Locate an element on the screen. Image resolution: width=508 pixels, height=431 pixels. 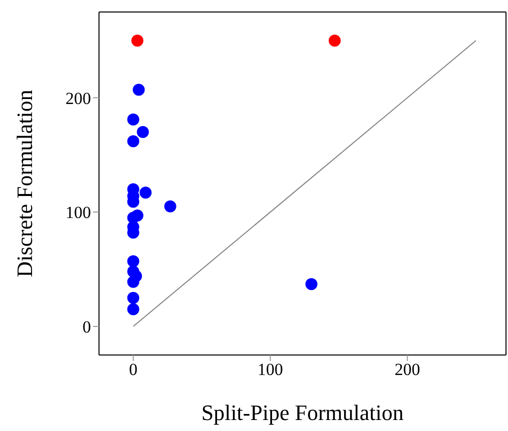
y-tick-label: 100 is located at coordinates (78, 212).